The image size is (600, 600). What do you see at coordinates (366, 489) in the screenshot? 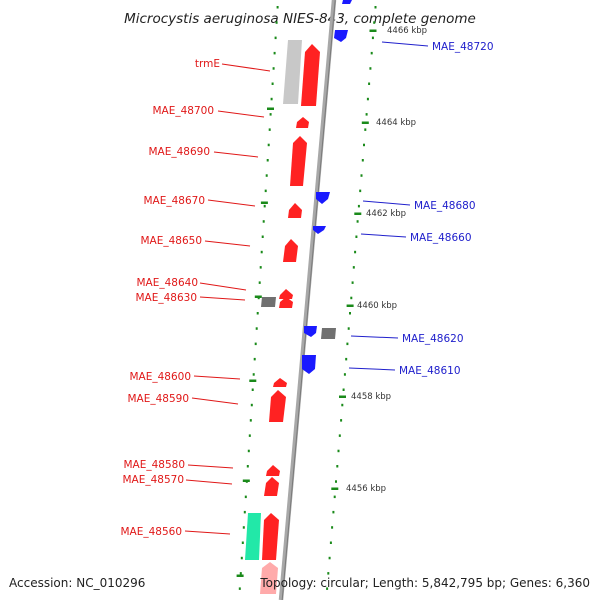
I see `tick-label-4456: 4456 kbp` at bounding box center [366, 489].